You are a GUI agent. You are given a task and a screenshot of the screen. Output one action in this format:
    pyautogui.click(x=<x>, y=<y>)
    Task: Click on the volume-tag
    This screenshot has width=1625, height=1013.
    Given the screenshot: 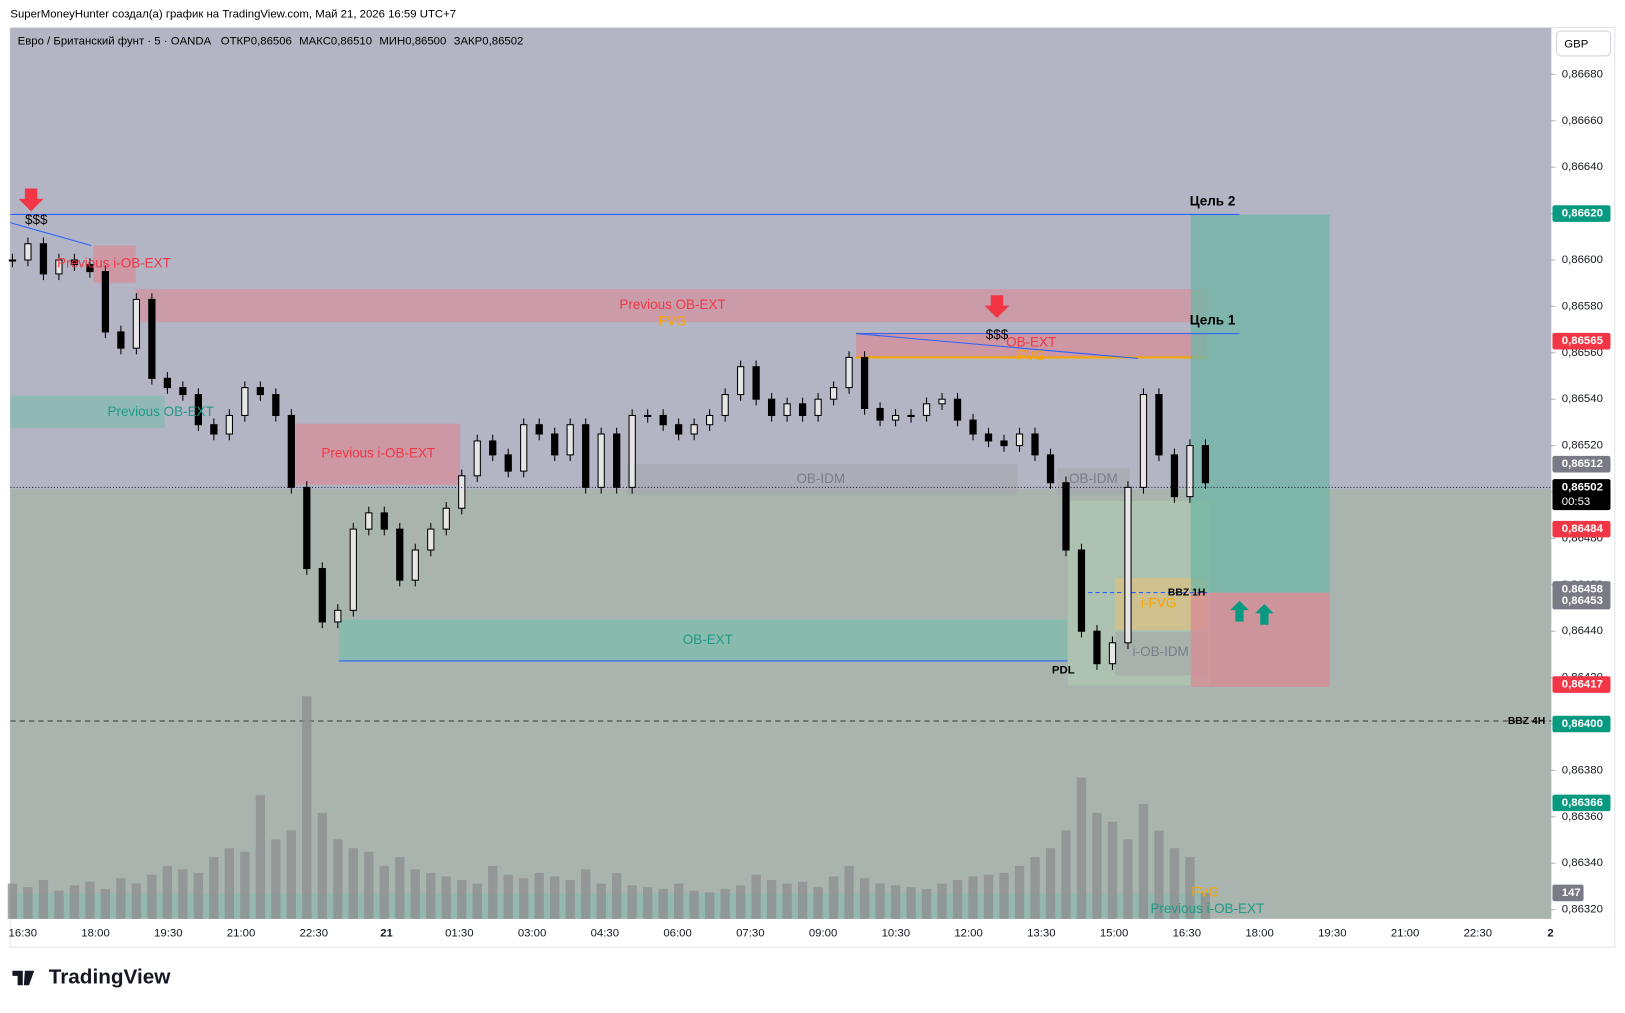 What is the action you would take?
    pyautogui.click(x=1568, y=893)
    